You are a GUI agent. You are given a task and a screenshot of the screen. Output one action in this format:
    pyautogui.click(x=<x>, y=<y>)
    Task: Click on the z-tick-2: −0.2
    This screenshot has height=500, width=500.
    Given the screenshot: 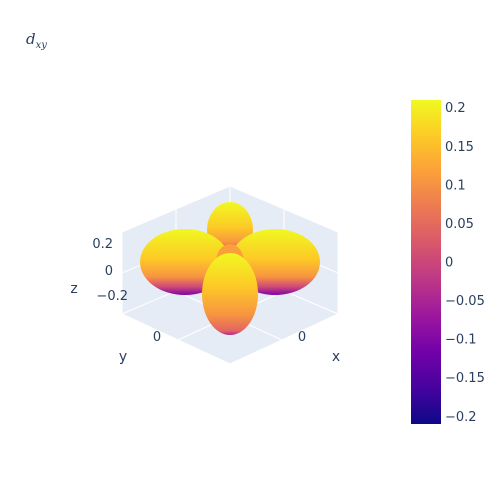 What is the action you would take?
    pyautogui.click(x=112, y=296)
    